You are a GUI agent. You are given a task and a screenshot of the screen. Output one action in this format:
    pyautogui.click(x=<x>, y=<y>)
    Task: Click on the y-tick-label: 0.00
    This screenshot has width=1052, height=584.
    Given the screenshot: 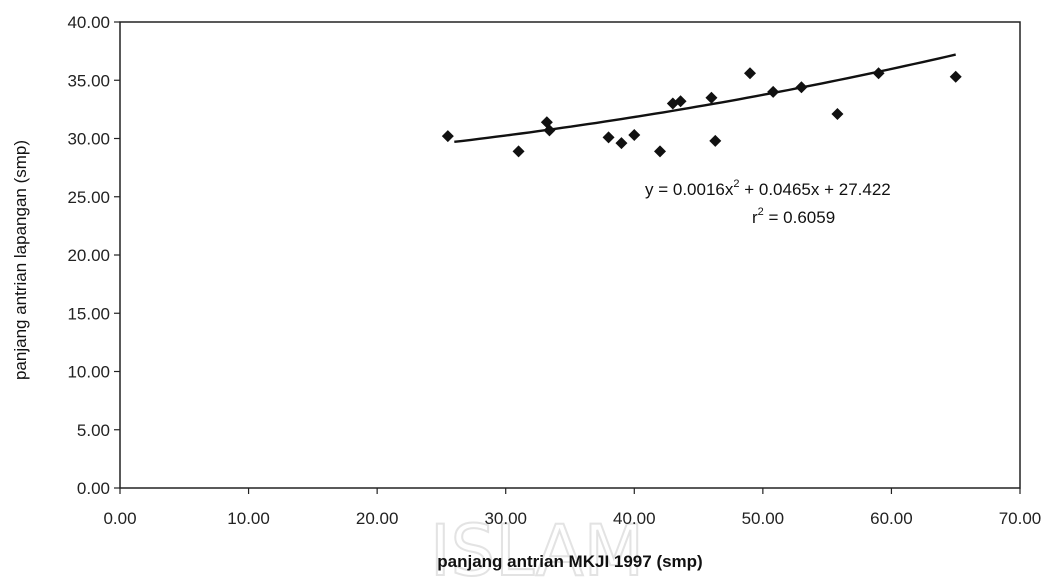 What is the action you would take?
    pyautogui.click(x=93, y=488)
    